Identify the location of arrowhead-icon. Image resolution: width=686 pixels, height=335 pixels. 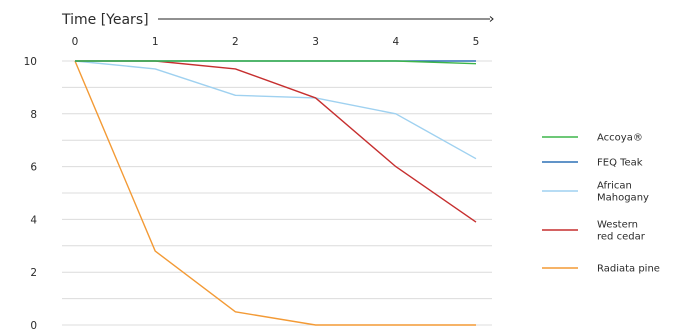
(491, 19).